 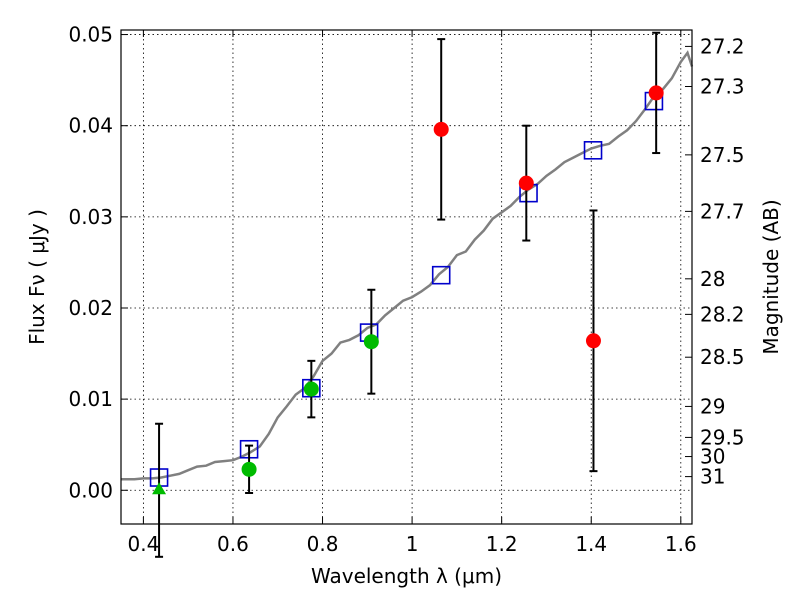 What do you see at coordinates (722, 211) in the screenshot?
I see `magnitude-tick-label: 27.7` at bounding box center [722, 211].